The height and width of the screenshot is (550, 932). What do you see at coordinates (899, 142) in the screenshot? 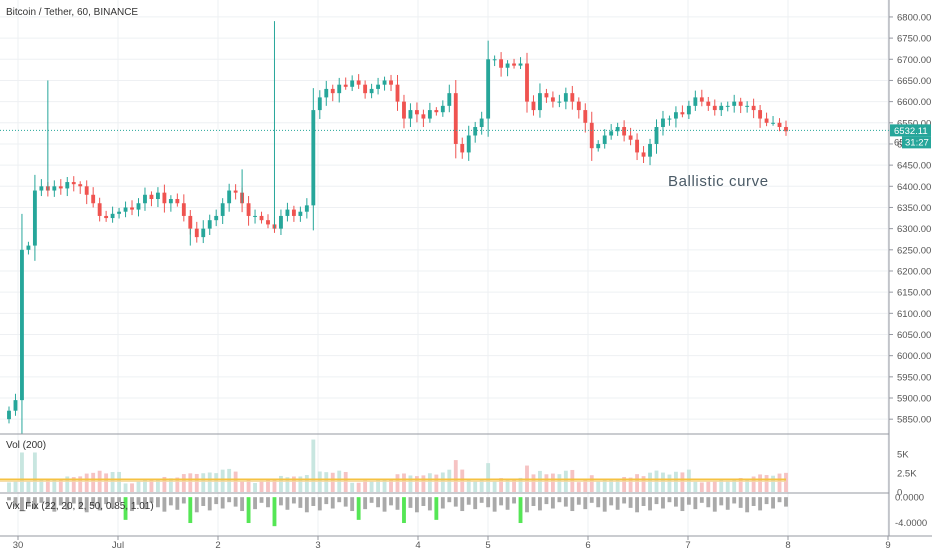
I see `svg-text: 65` at bounding box center [899, 142].